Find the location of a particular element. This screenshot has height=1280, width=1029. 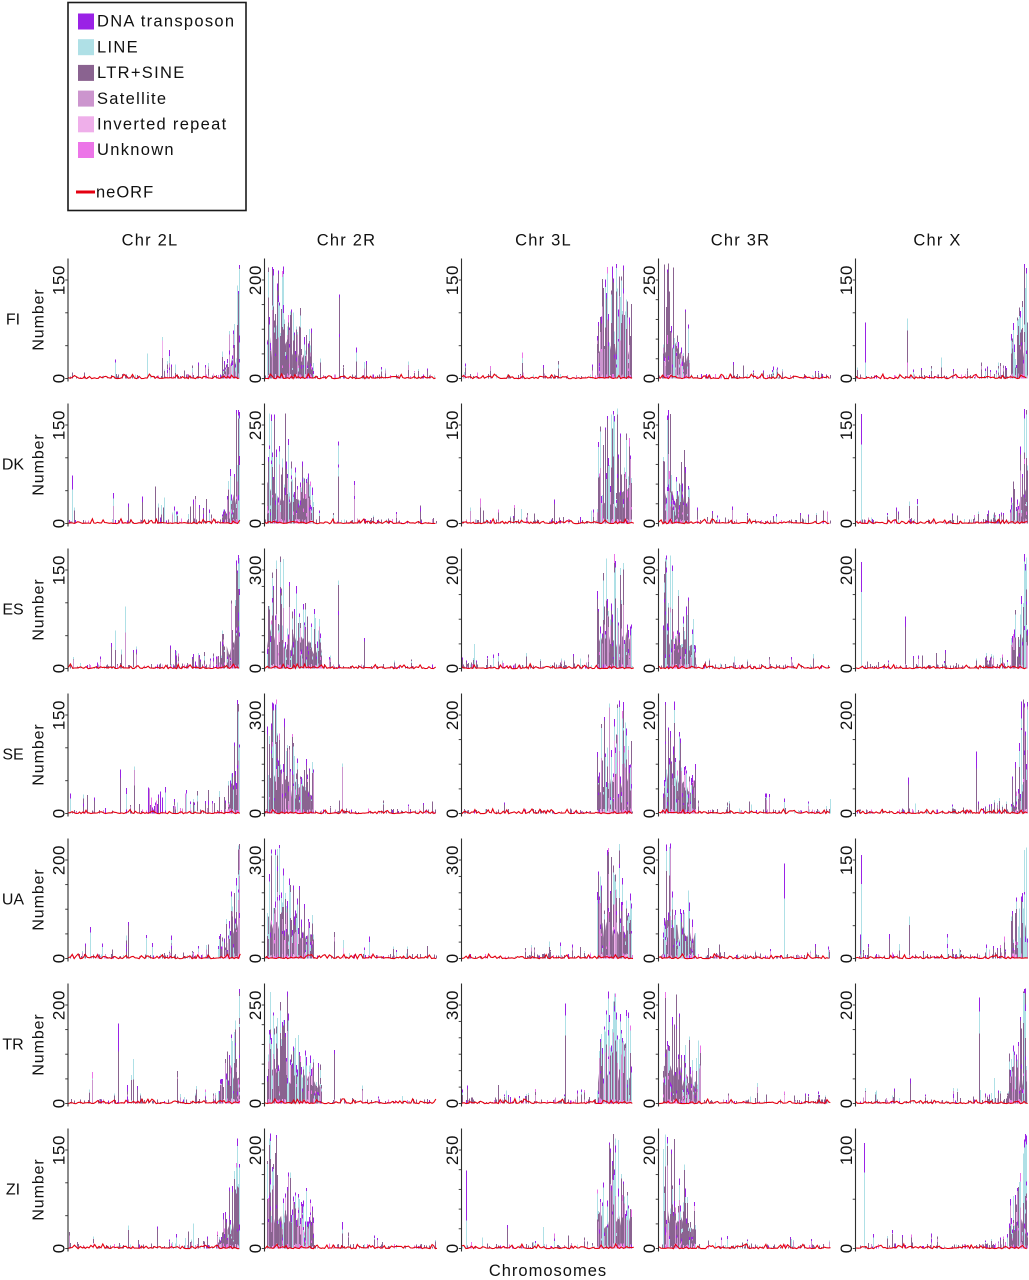

svg-text: FI is located at coordinates (13, 320).